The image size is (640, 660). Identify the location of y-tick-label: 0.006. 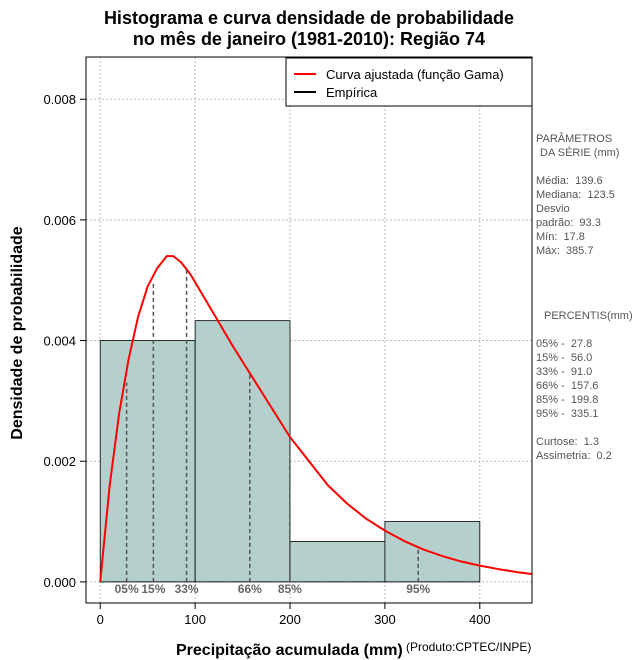
(59, 220).